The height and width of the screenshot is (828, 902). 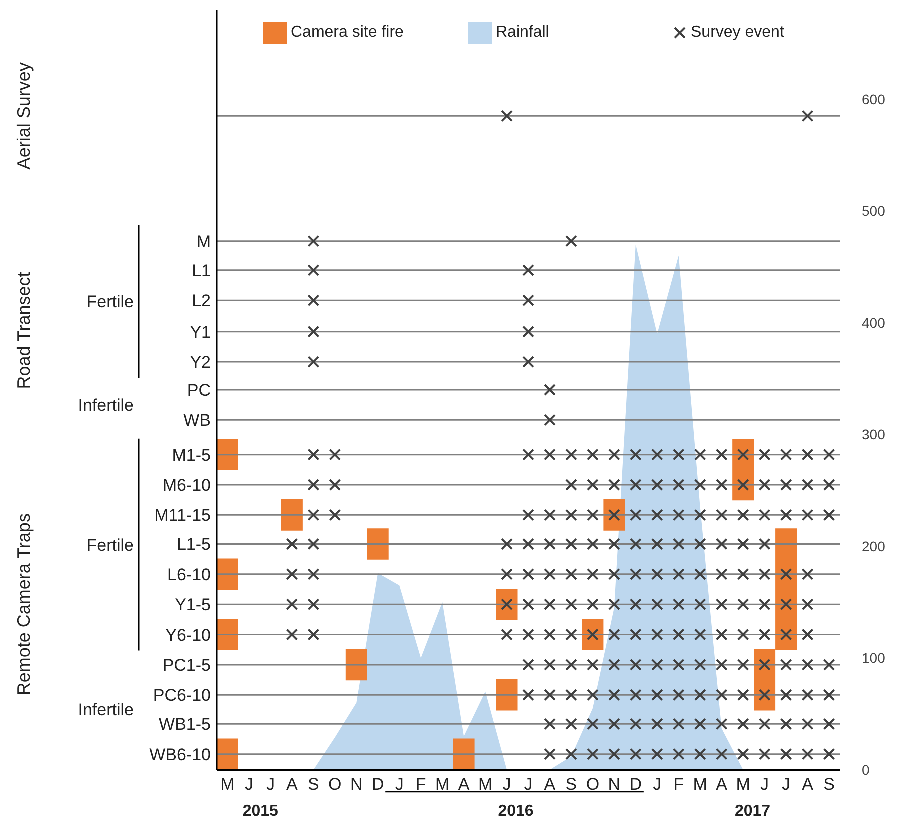 I want to click on y2-tick-label: 600, so click(x=874, y=99).